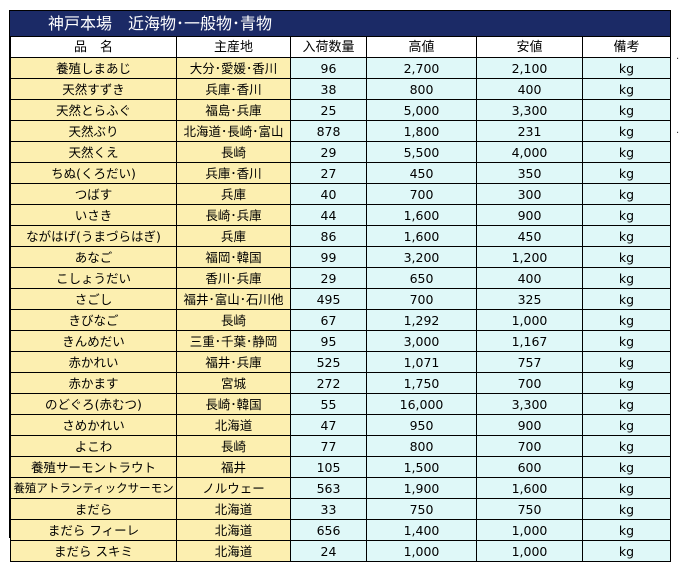 The width and height of the screenshot is (683, 562). I want to click on cell-origin: 福井･富山･石川他, so click(233, 299).